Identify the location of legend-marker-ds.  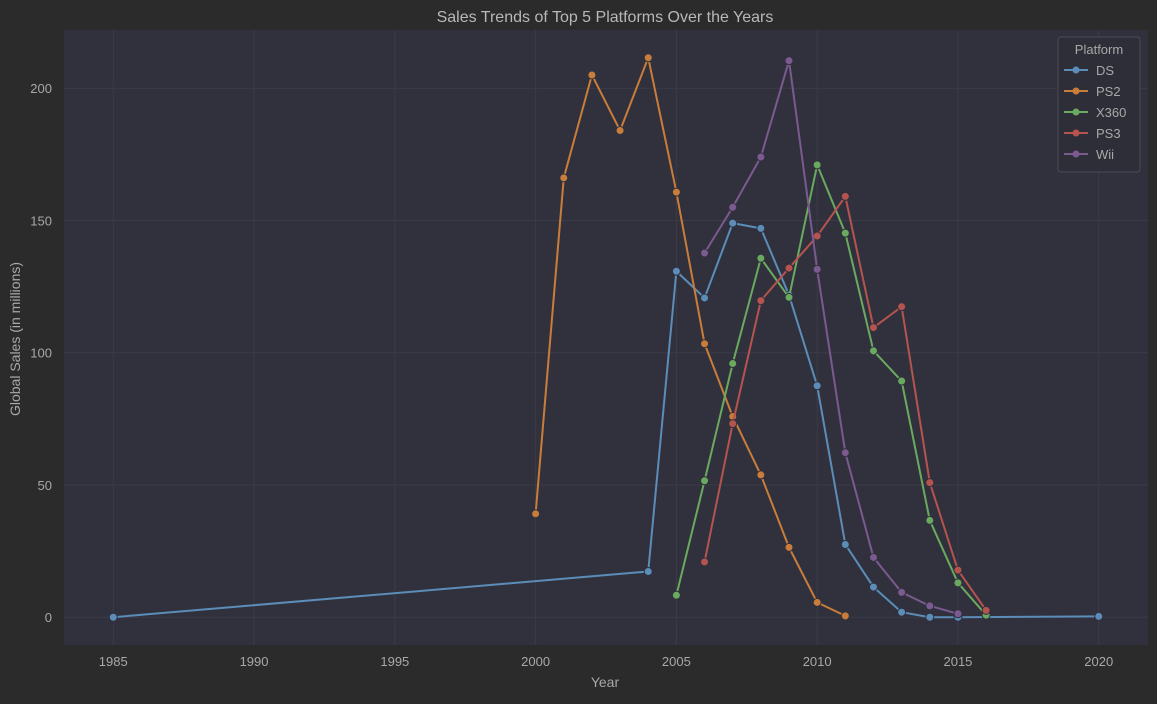
(1076, 70).